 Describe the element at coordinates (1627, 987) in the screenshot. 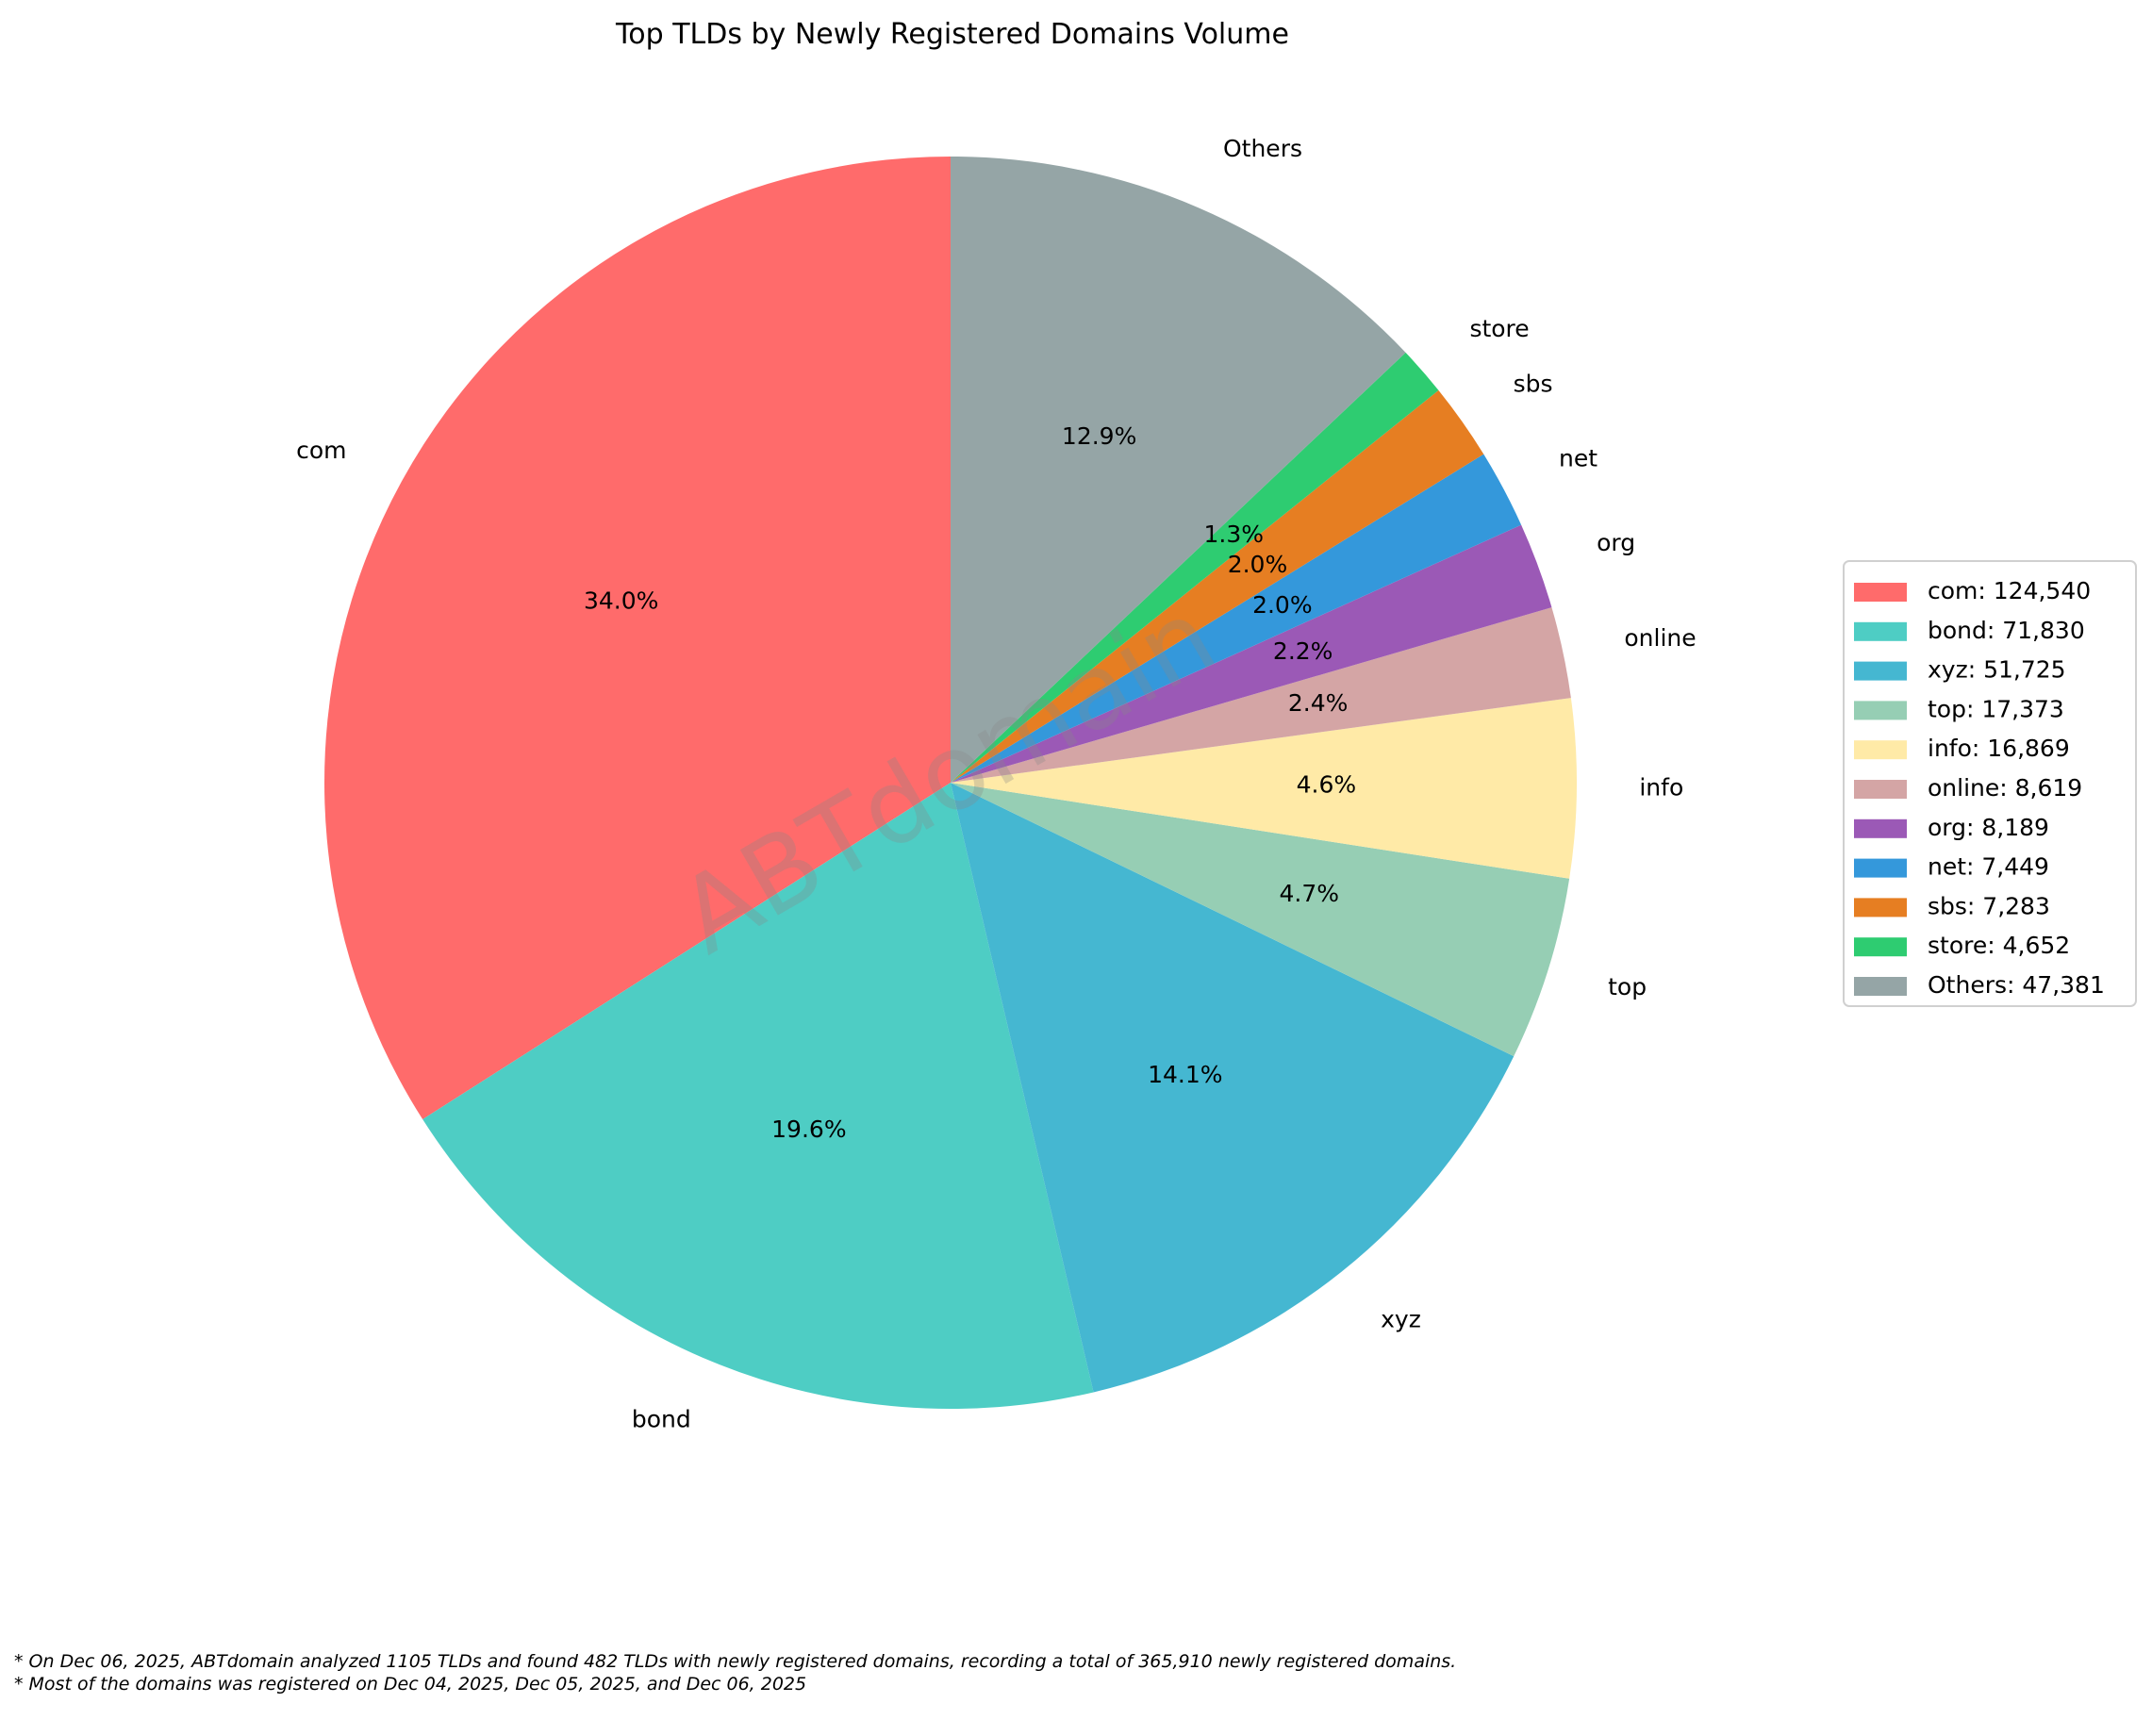

I see `slice-label: top` at that location.